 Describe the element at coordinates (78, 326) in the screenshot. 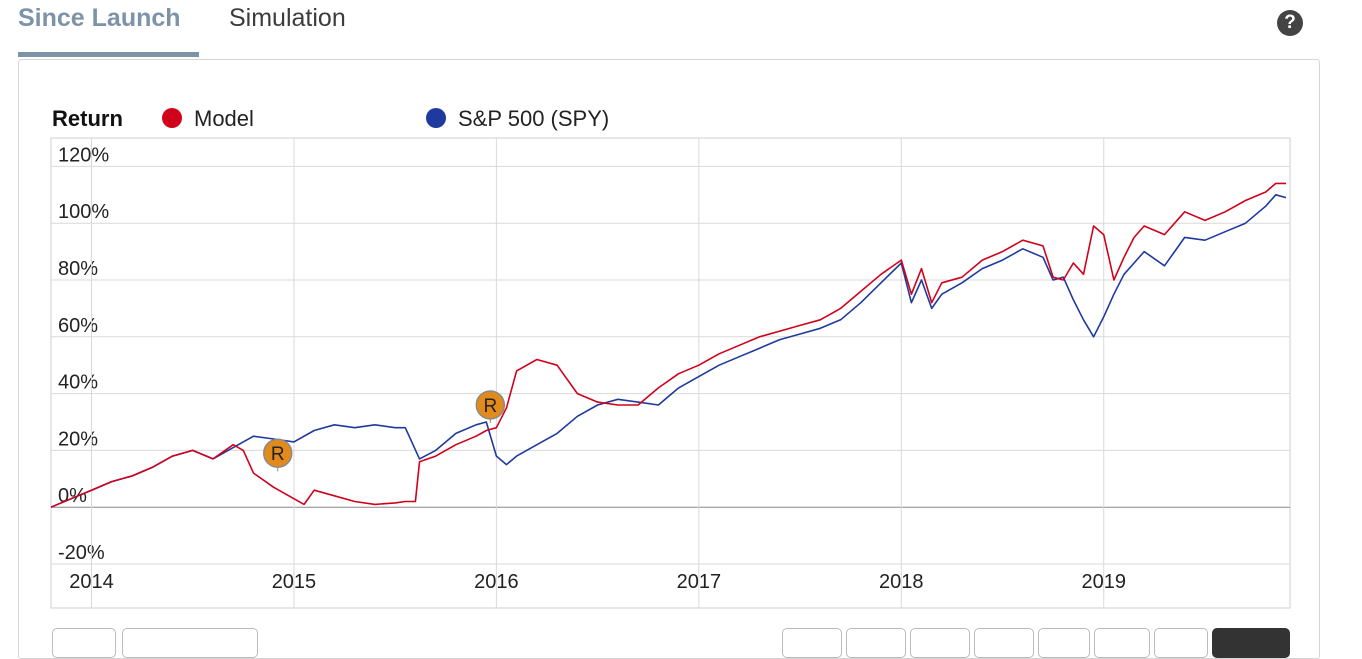

I see `y-tick-label: 60%` at that location.